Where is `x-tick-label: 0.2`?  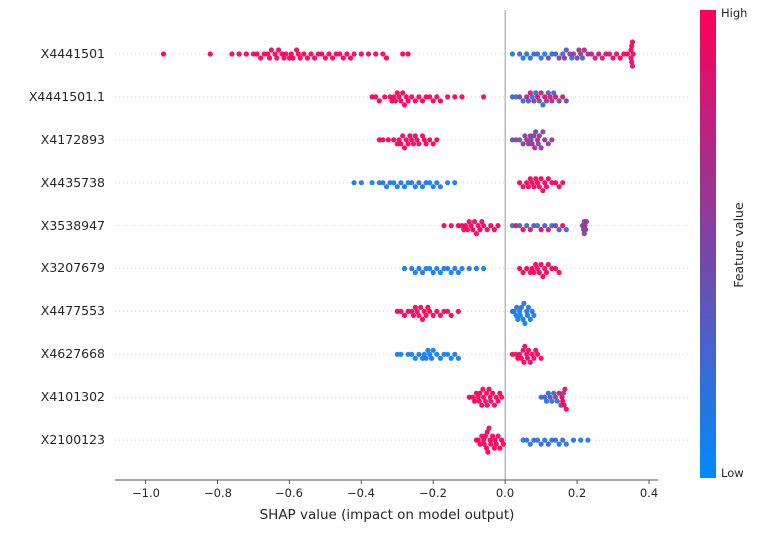
x-tick-label: 0.2 is located at coordinates (577, 493).